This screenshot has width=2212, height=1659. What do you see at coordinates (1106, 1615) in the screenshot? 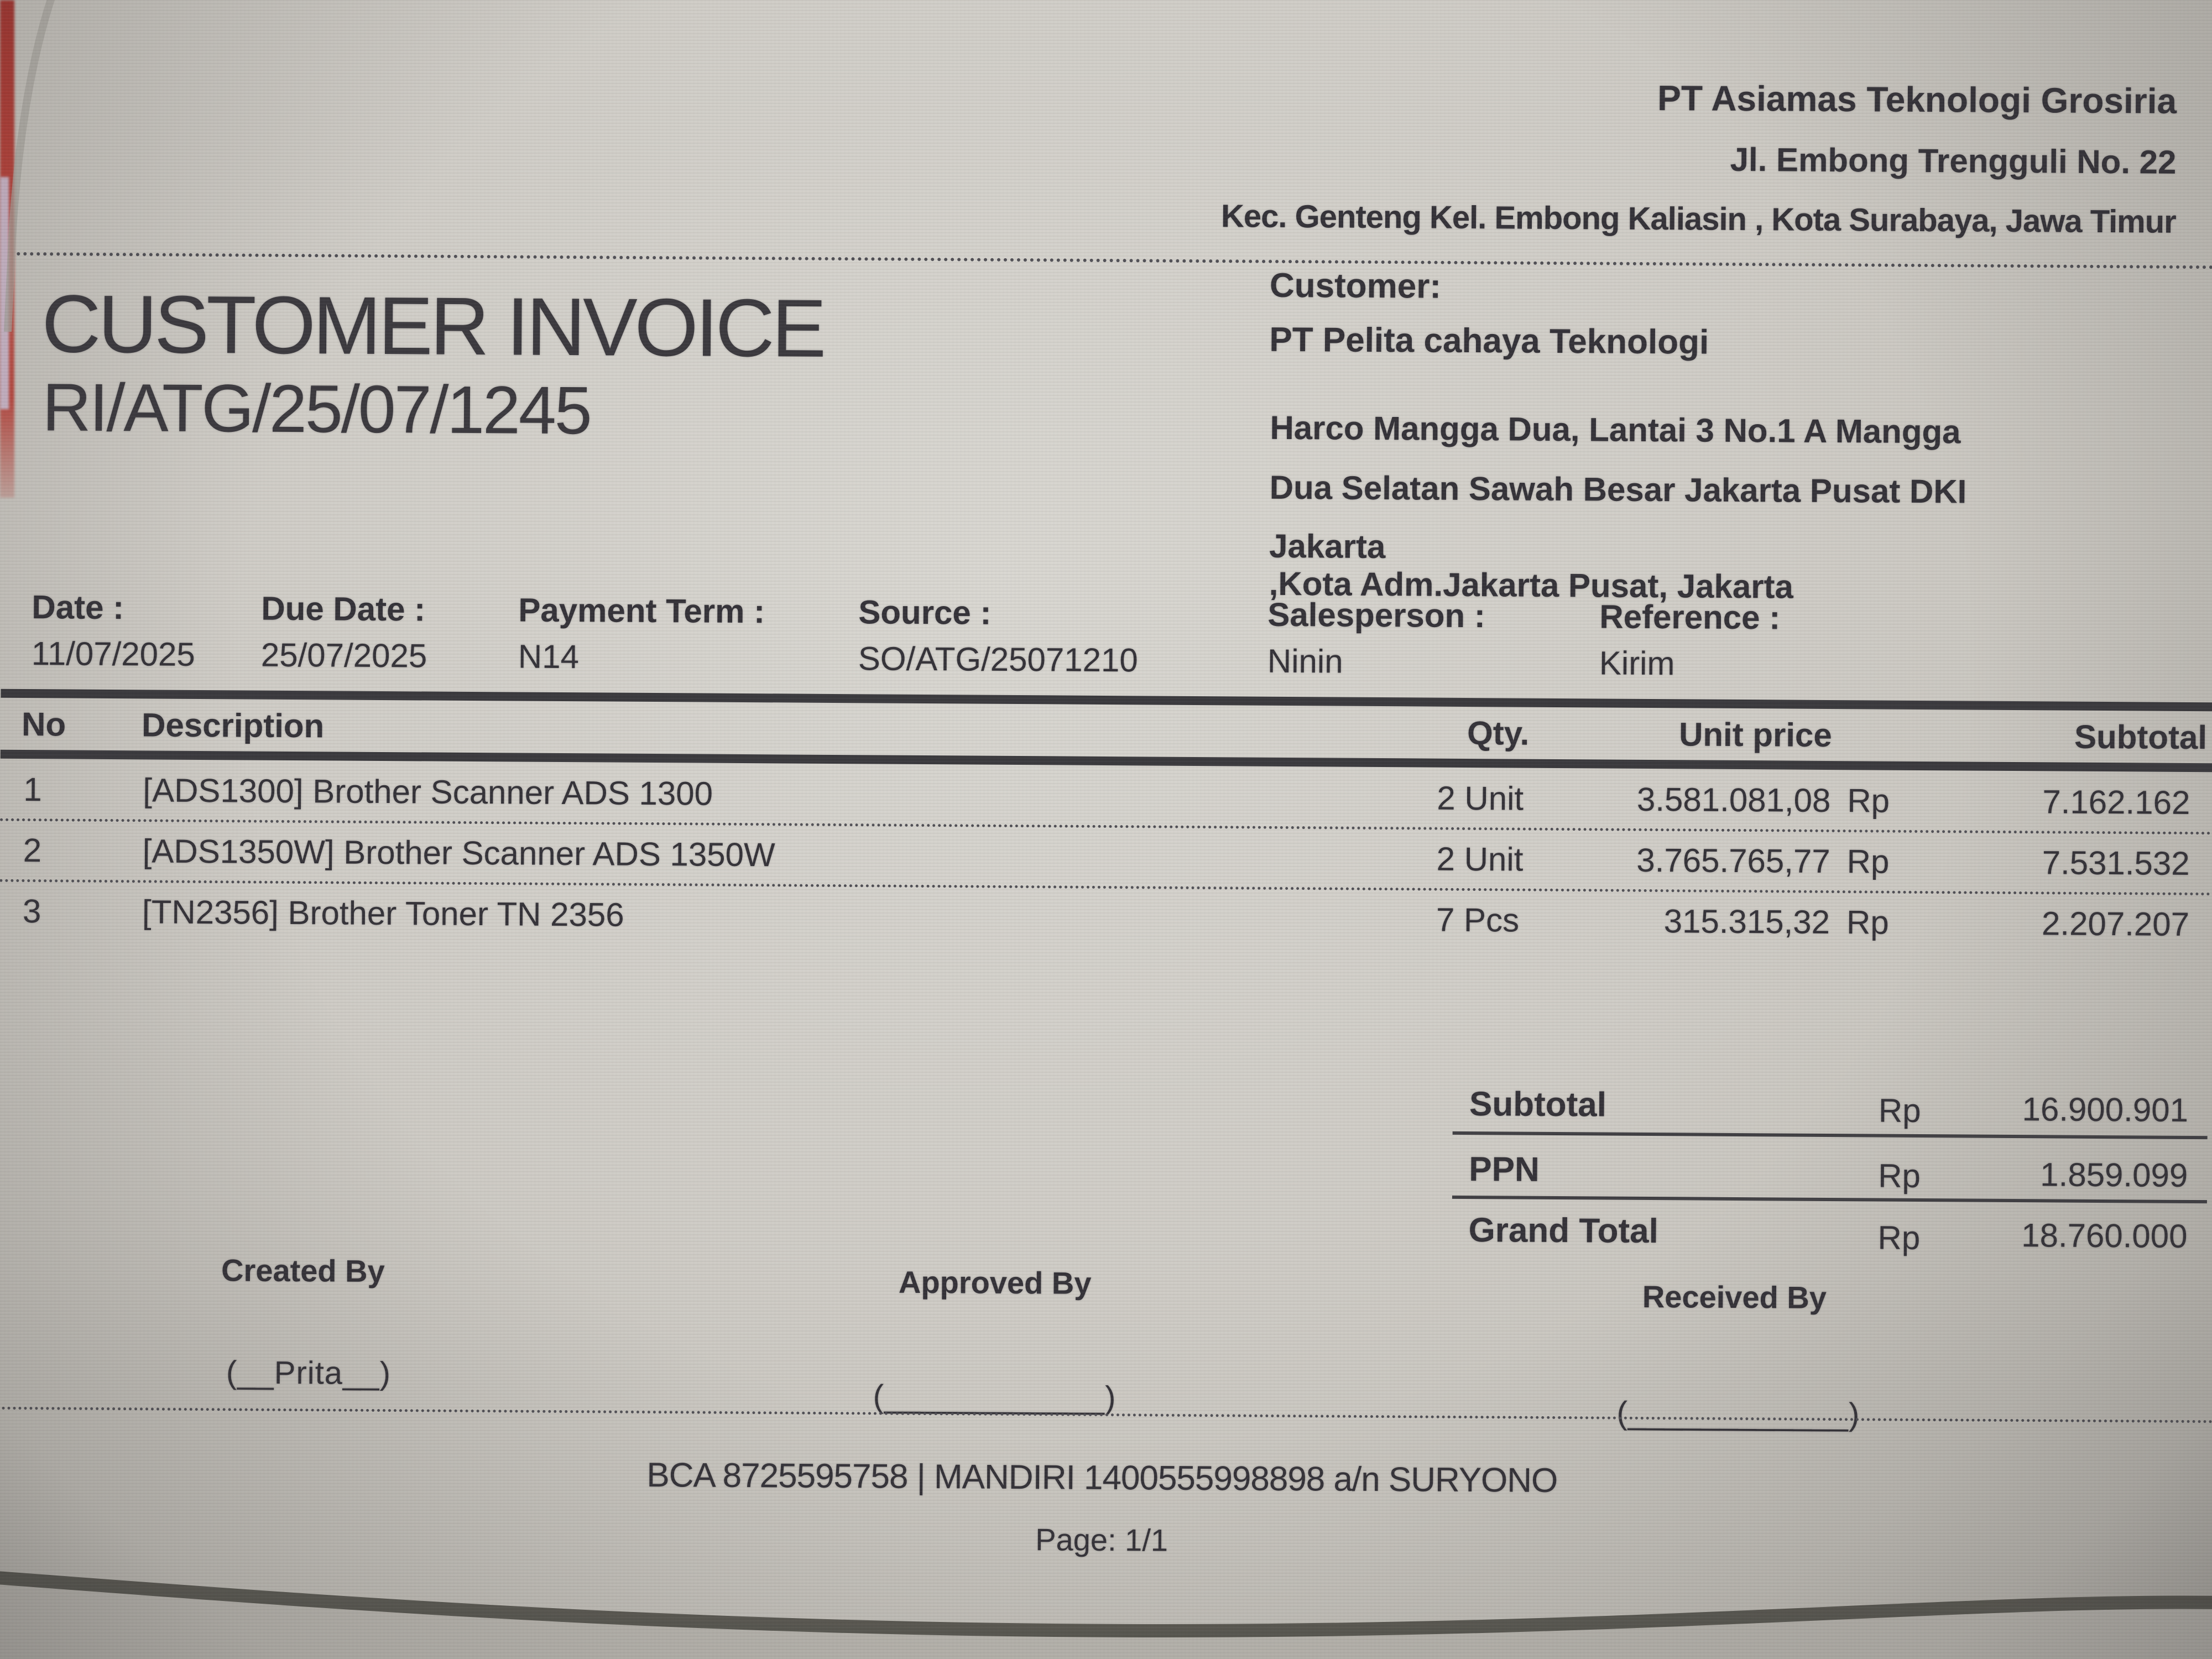
I see `monitor-bottom-edge` at bounding box center [1106, 1615].